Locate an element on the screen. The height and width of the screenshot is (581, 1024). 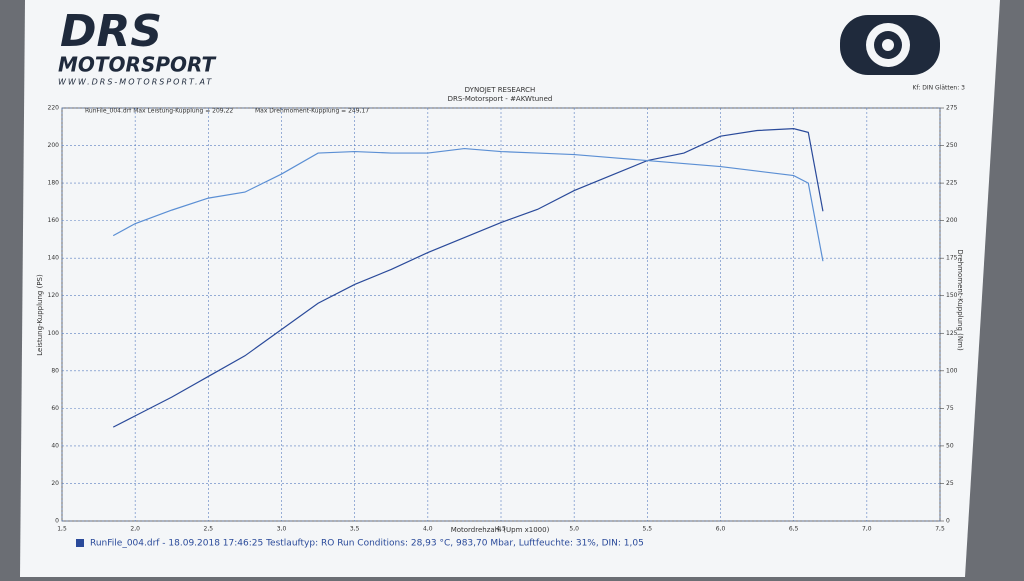
y2-tick-label: 175 is located at coordinates (952, 258).